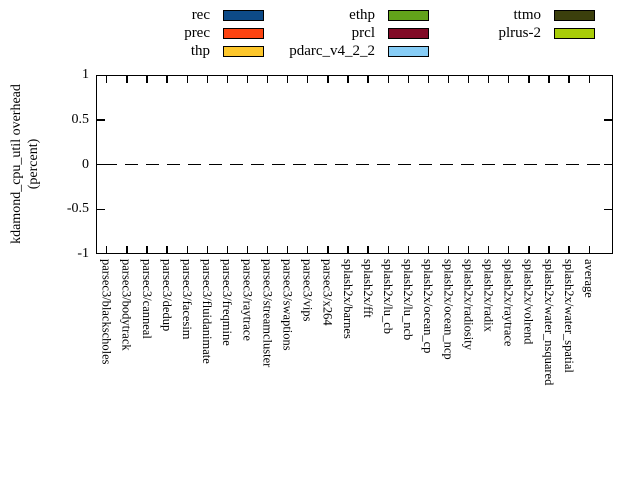  I want to click on x-tick-label: splash2x/ocean_cp, so click(428, 306).